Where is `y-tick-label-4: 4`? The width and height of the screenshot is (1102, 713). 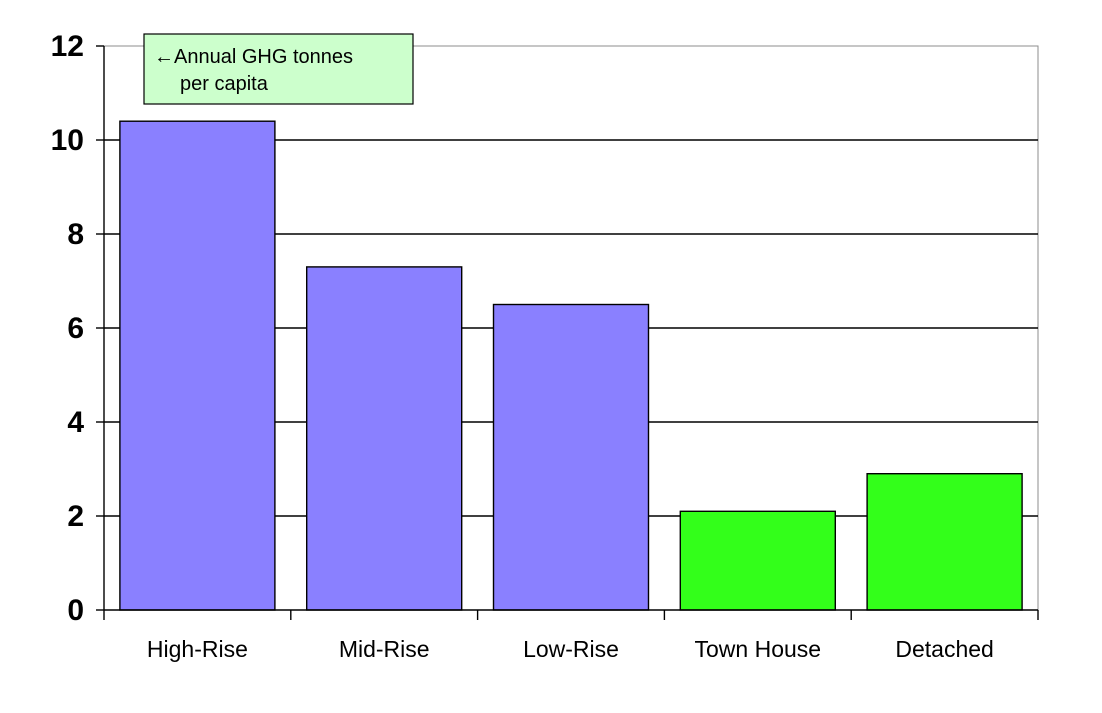 y-tick-label-4: 4 is located at coordinates (75, 422).